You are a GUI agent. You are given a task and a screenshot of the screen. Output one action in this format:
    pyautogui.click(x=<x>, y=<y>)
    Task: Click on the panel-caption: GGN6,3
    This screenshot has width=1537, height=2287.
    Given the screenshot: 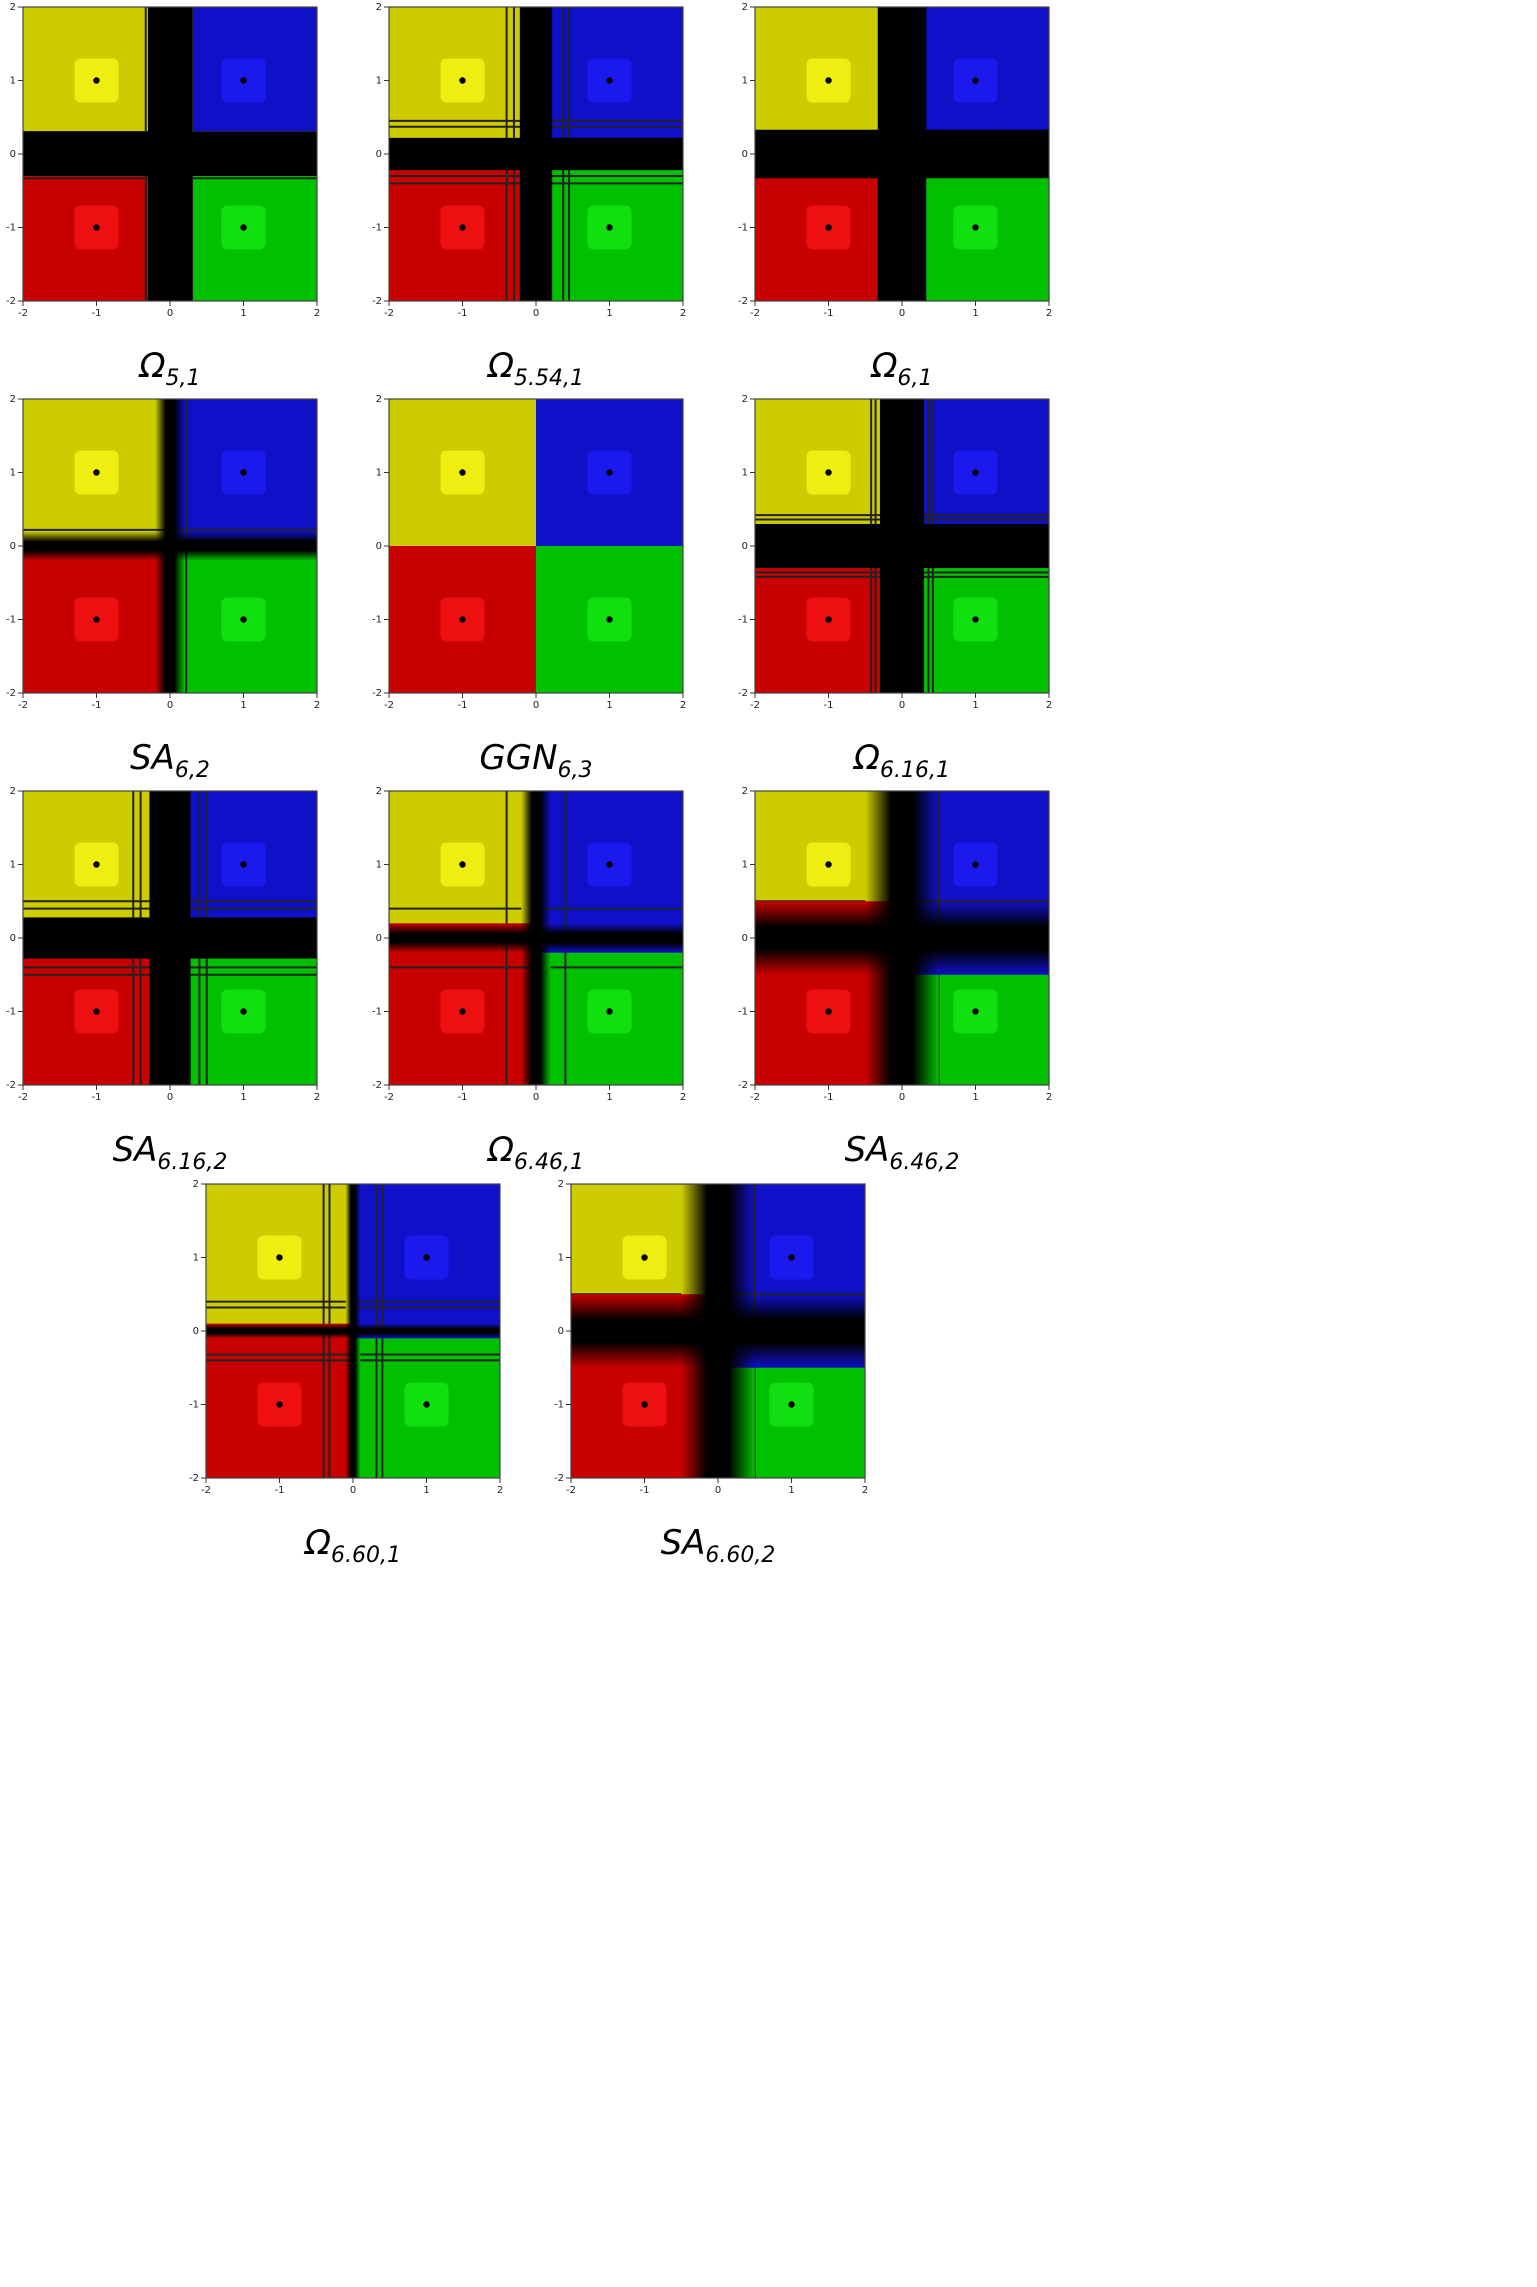 What is the action you would take?
    pyautogui.click(x=535, y=760)
    